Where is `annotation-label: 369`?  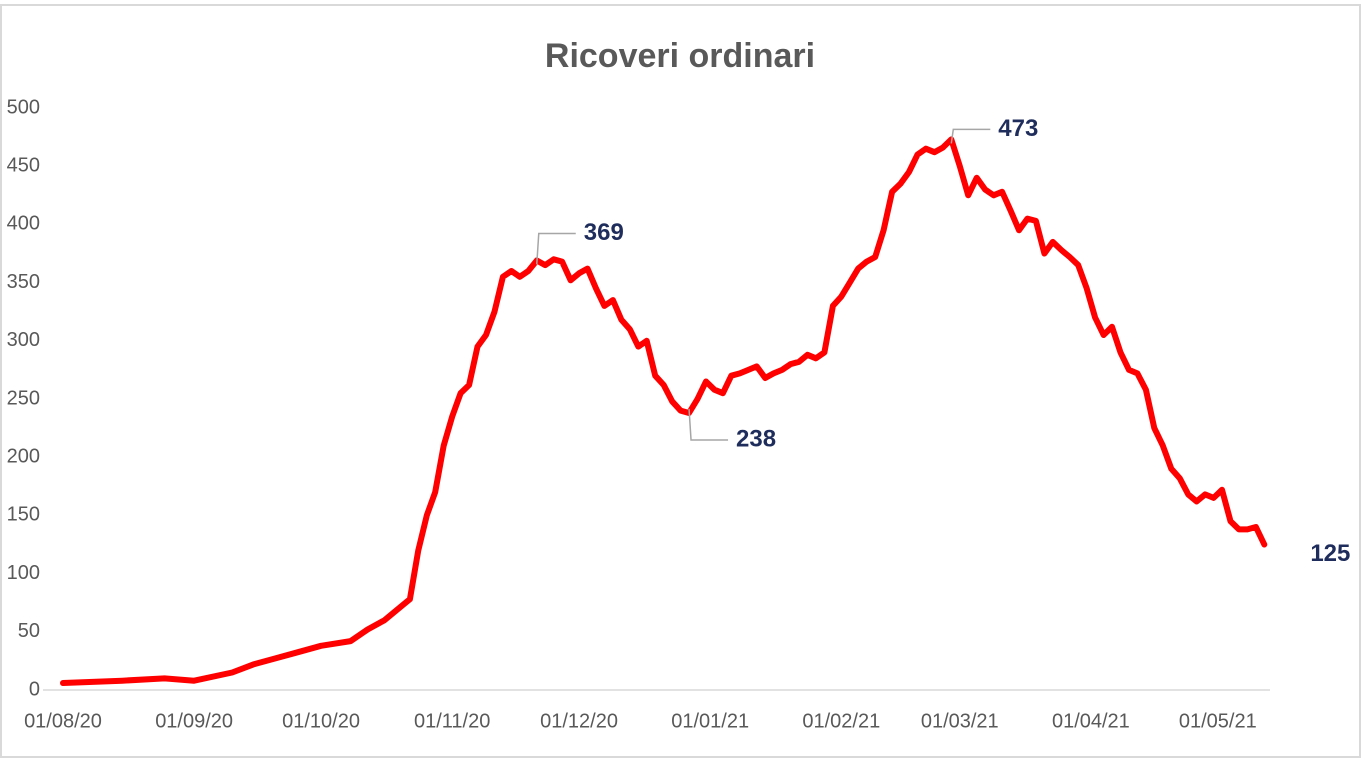 annotation-label: 369 is located at coordinates (604, 232).